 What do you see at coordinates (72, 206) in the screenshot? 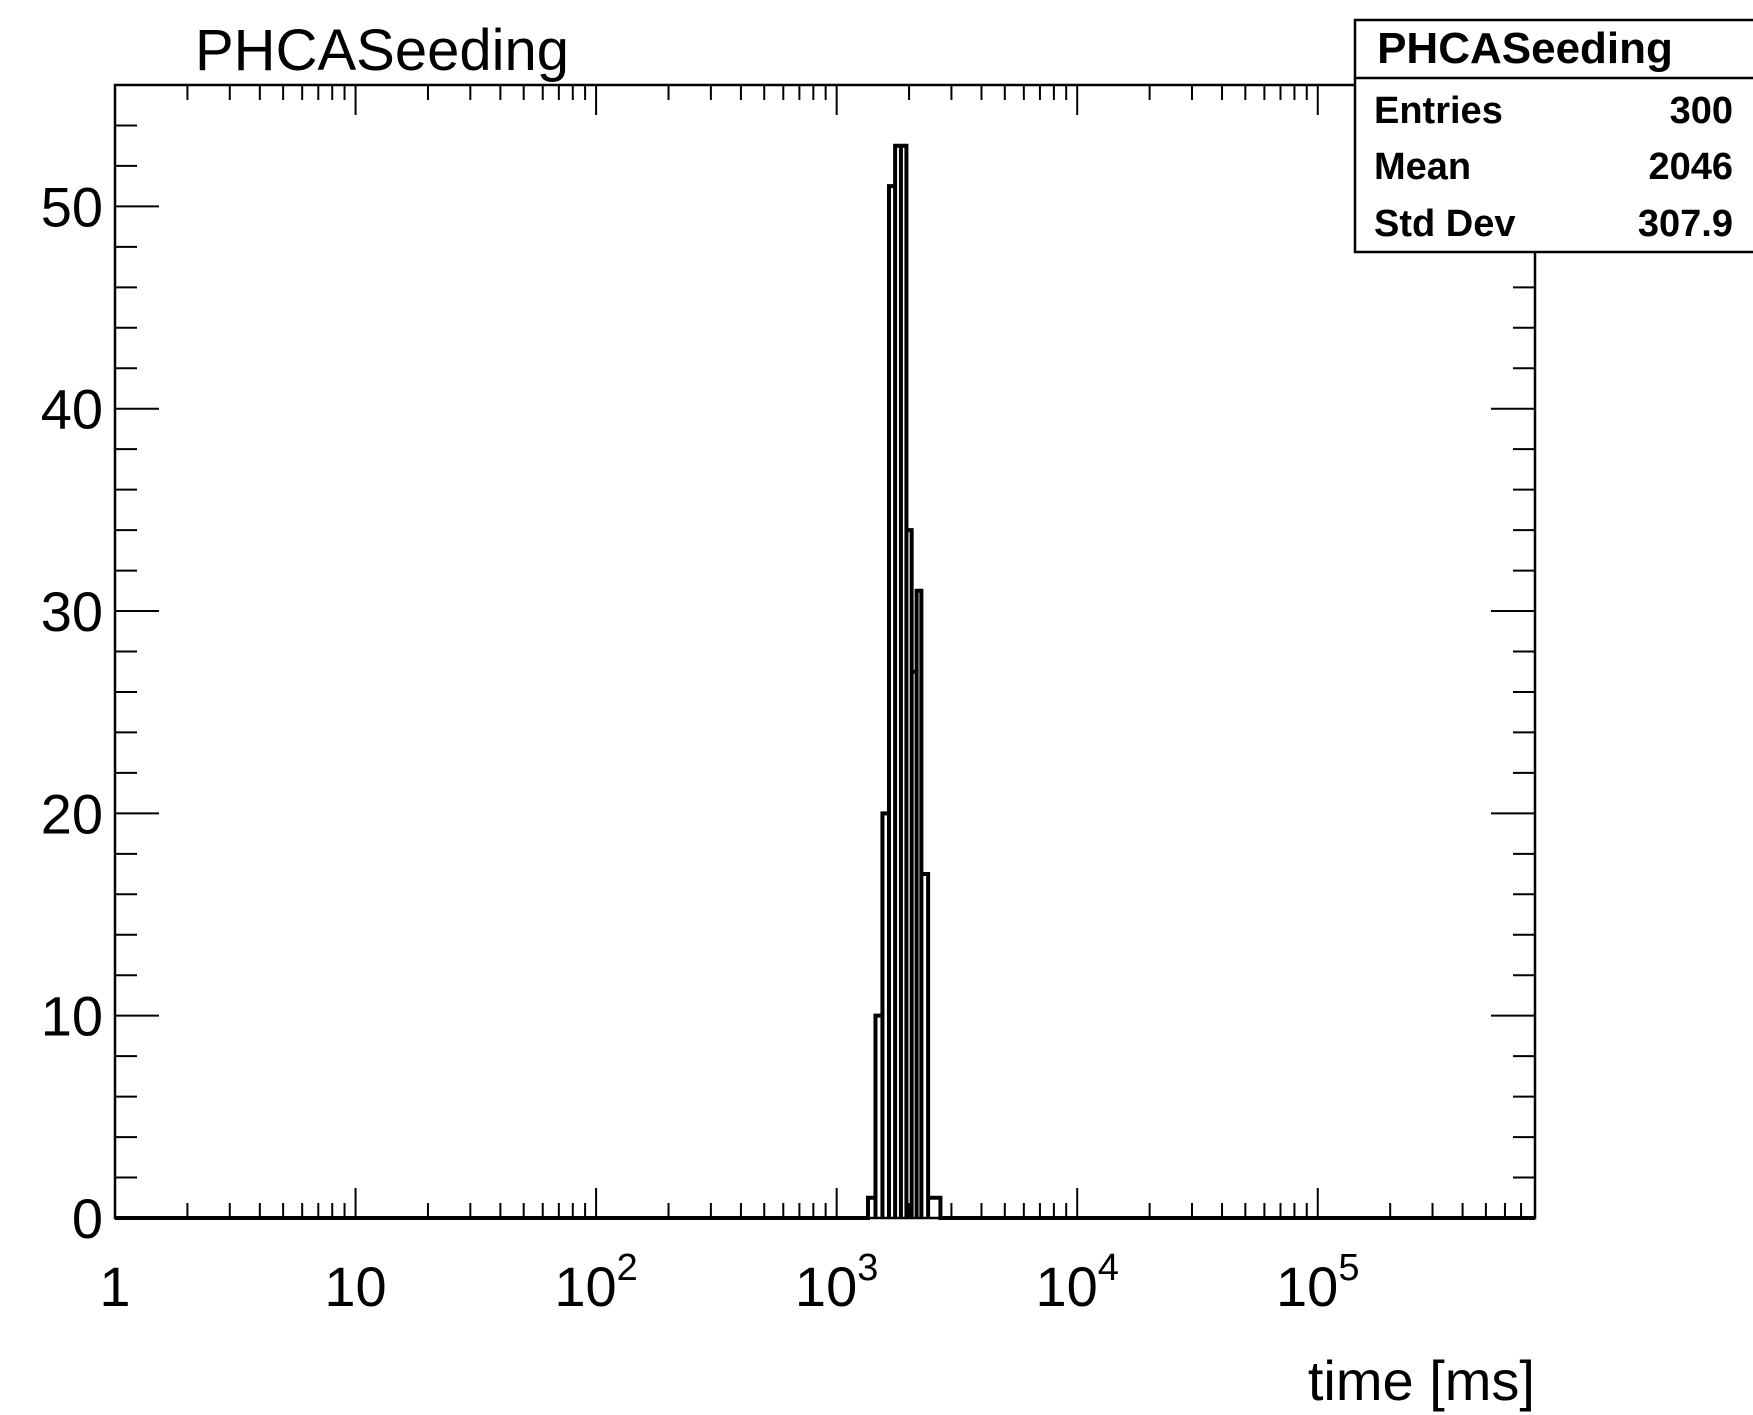
I see `y-tick-label: 50` at bounding box center [72, 206].